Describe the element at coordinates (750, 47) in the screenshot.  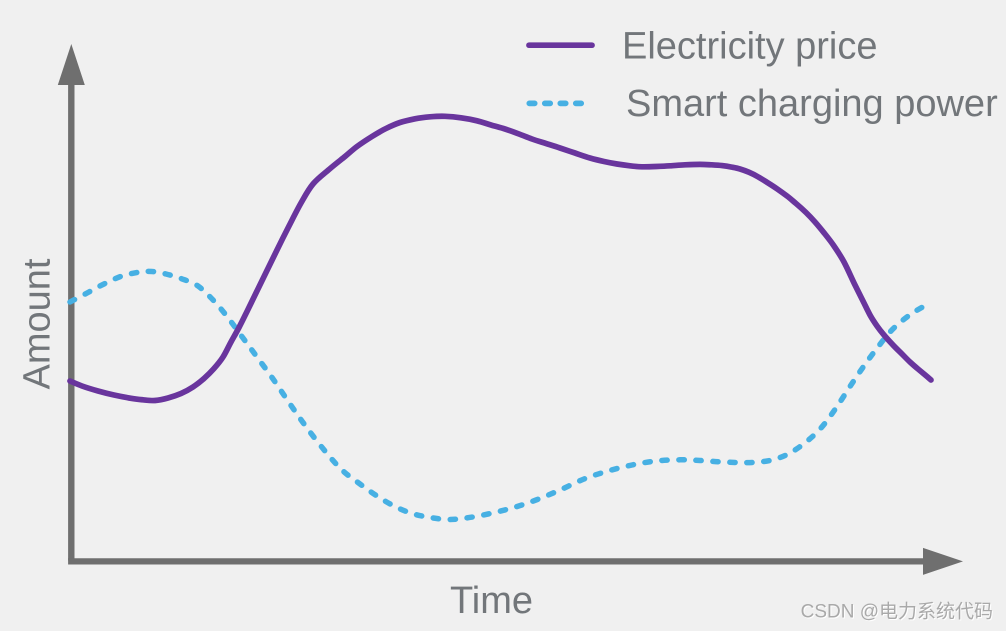
I see `svg-text: Electricity price` at that location.